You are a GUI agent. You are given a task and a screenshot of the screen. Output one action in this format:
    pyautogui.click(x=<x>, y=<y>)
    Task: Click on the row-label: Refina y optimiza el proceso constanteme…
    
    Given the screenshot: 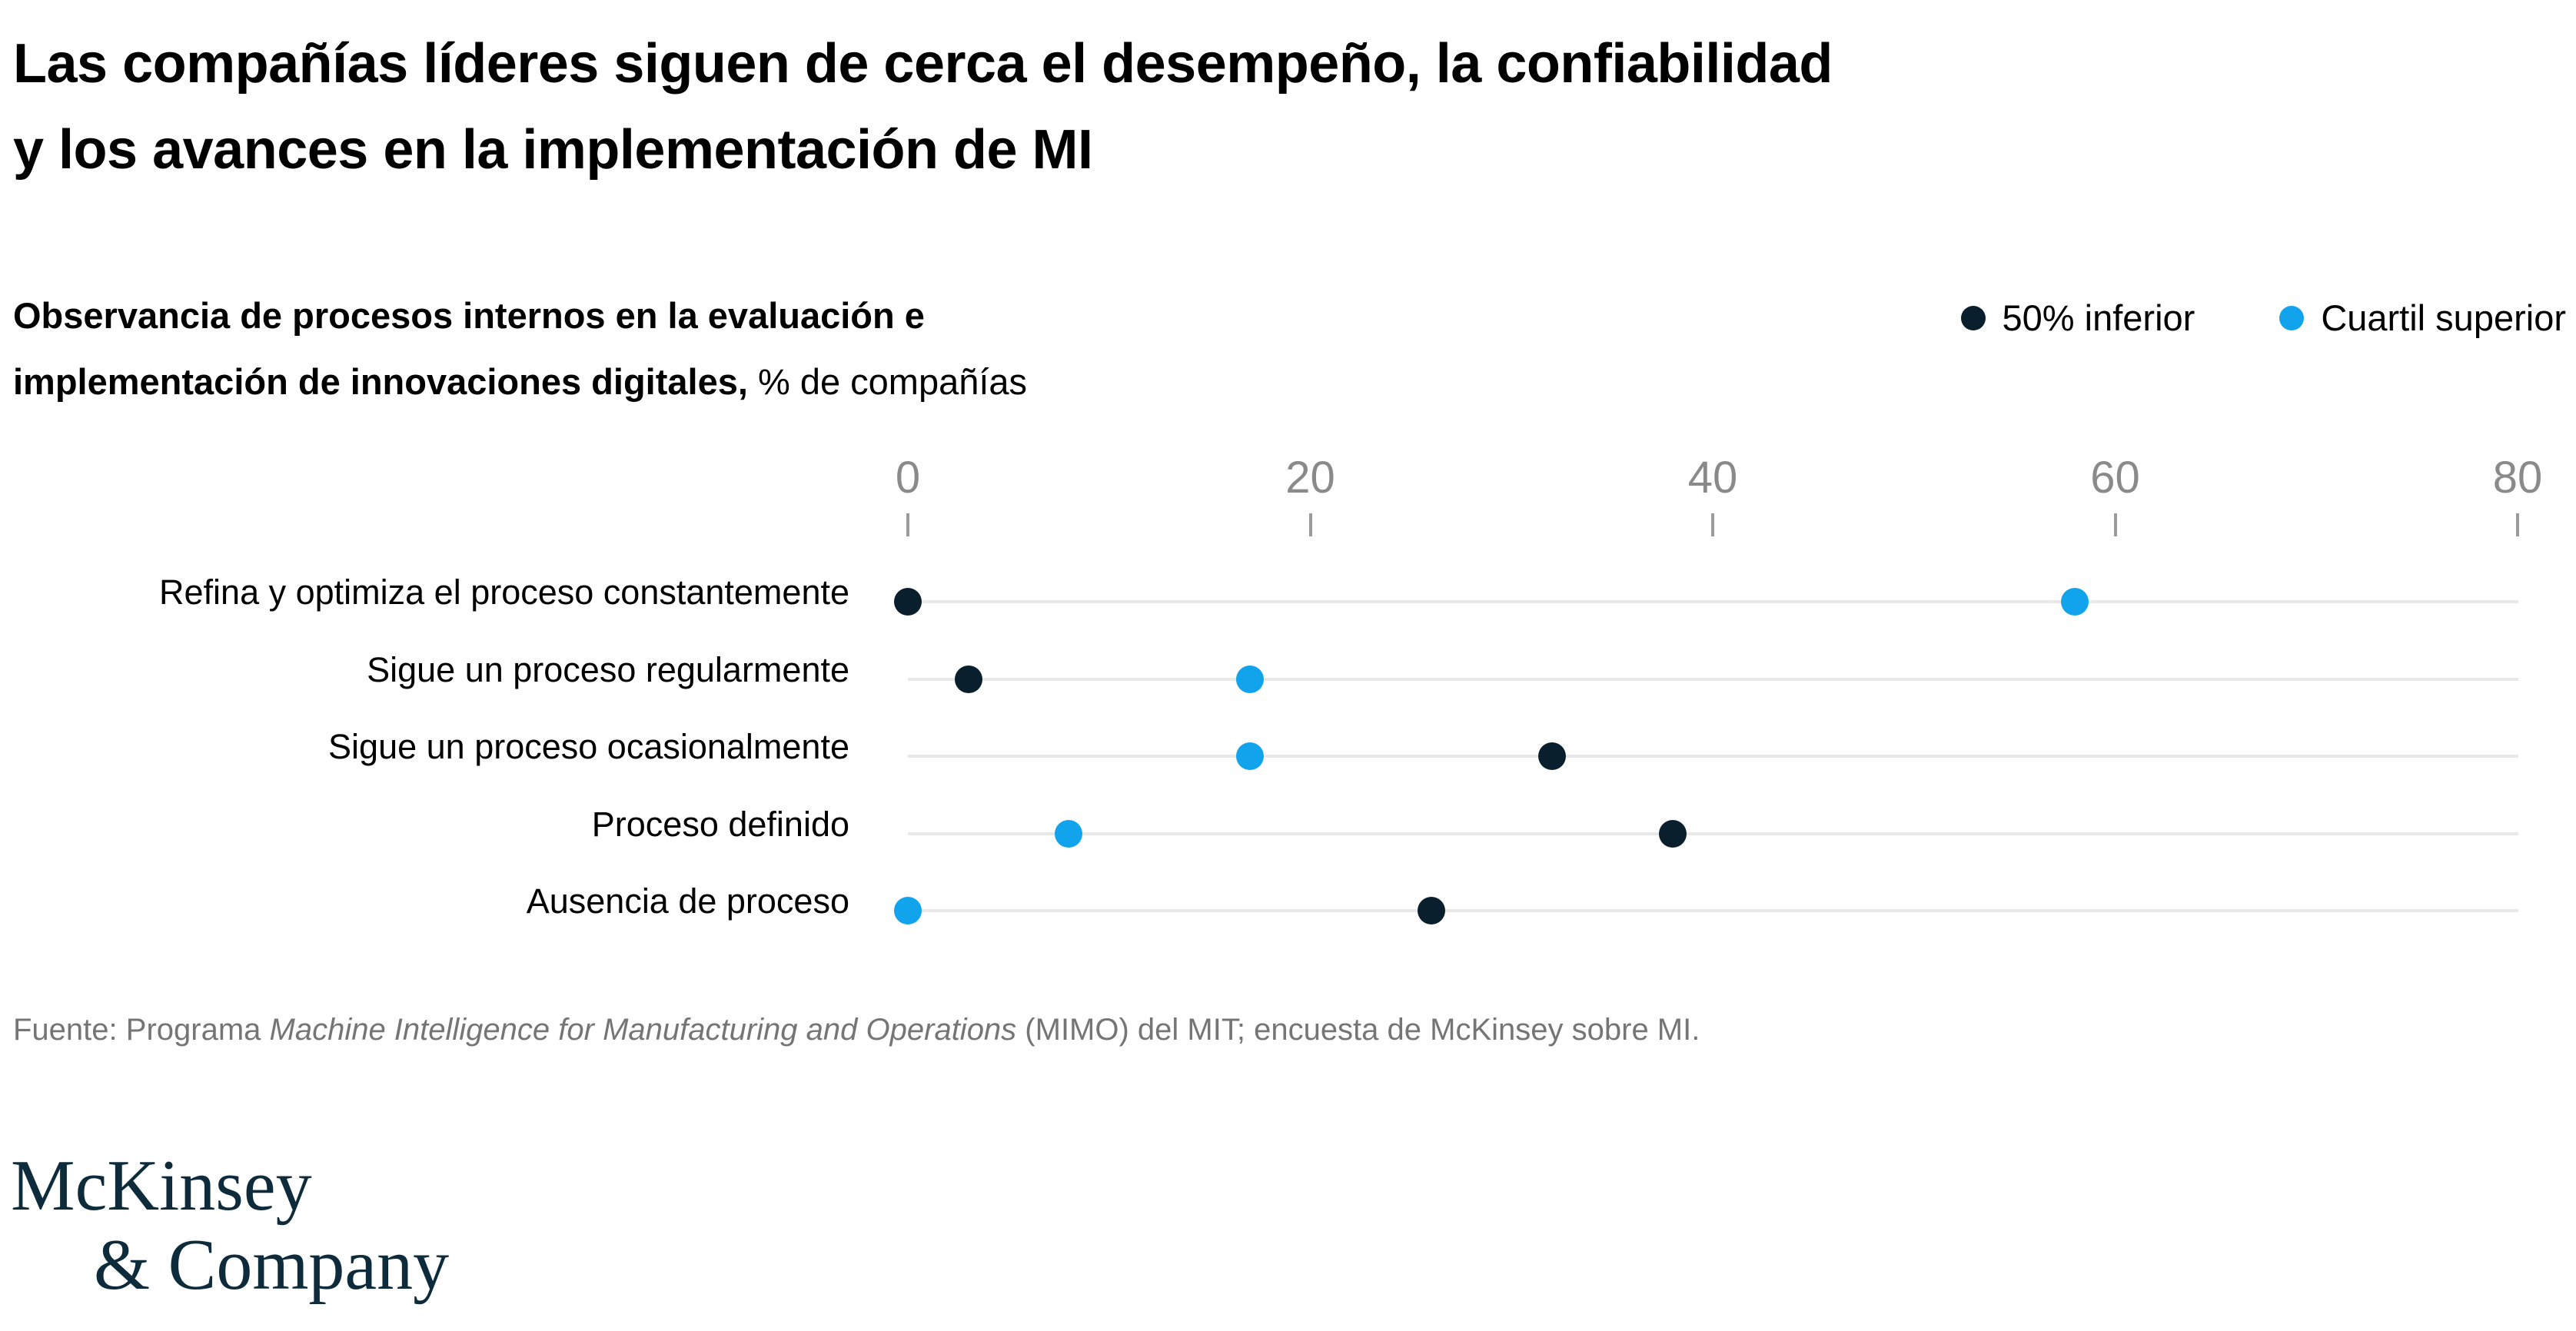 What is the action you would take?
    pyautogui.click(x=504, y=592)
    